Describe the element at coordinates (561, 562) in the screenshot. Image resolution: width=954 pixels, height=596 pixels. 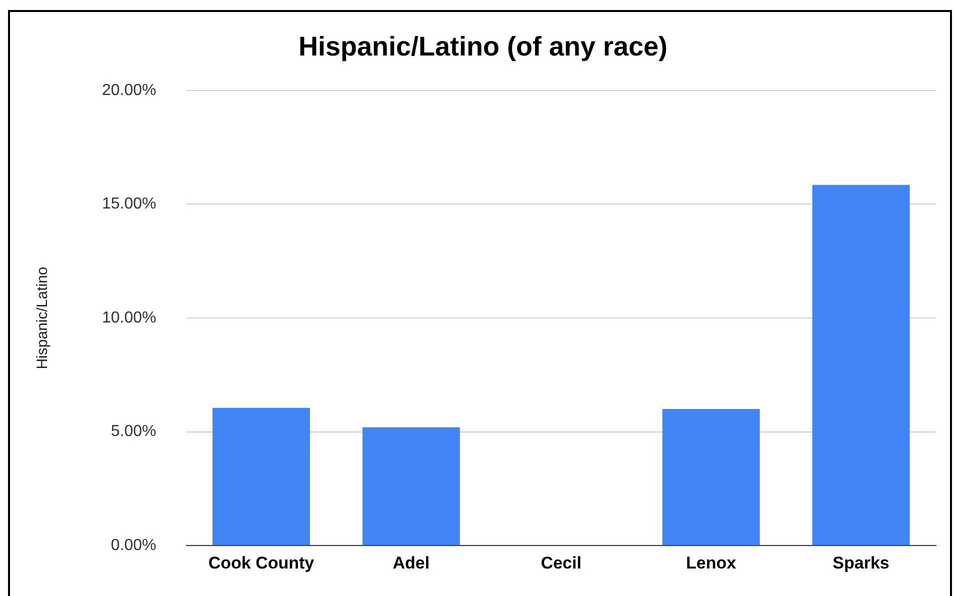
I see `x-tick-label: Cecil` at that location.